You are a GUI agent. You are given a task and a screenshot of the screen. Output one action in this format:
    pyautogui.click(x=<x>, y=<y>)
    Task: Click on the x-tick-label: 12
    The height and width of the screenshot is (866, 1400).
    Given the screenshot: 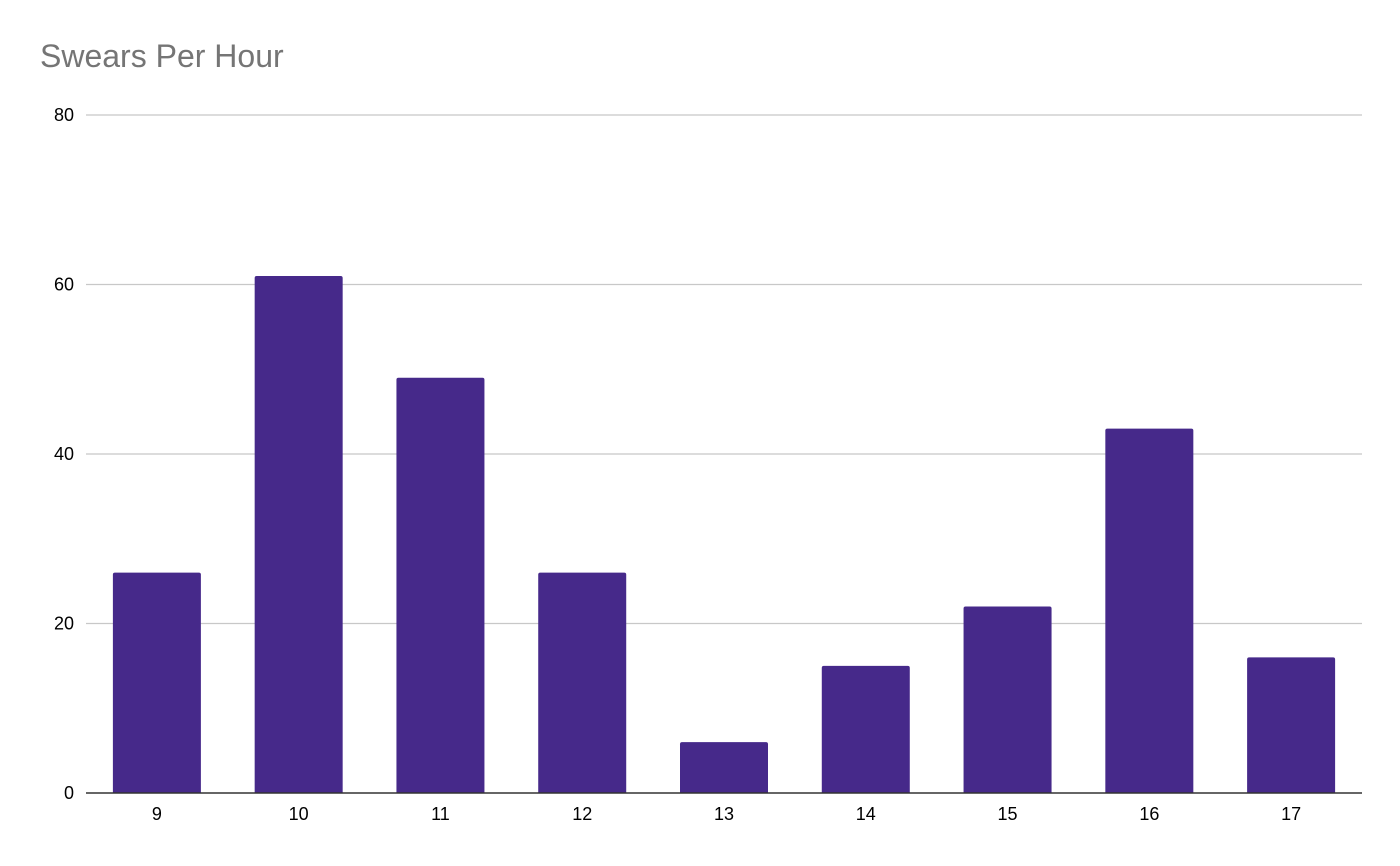 What is the action you would take?
    pyautogui.click(x=582, y=814)
    